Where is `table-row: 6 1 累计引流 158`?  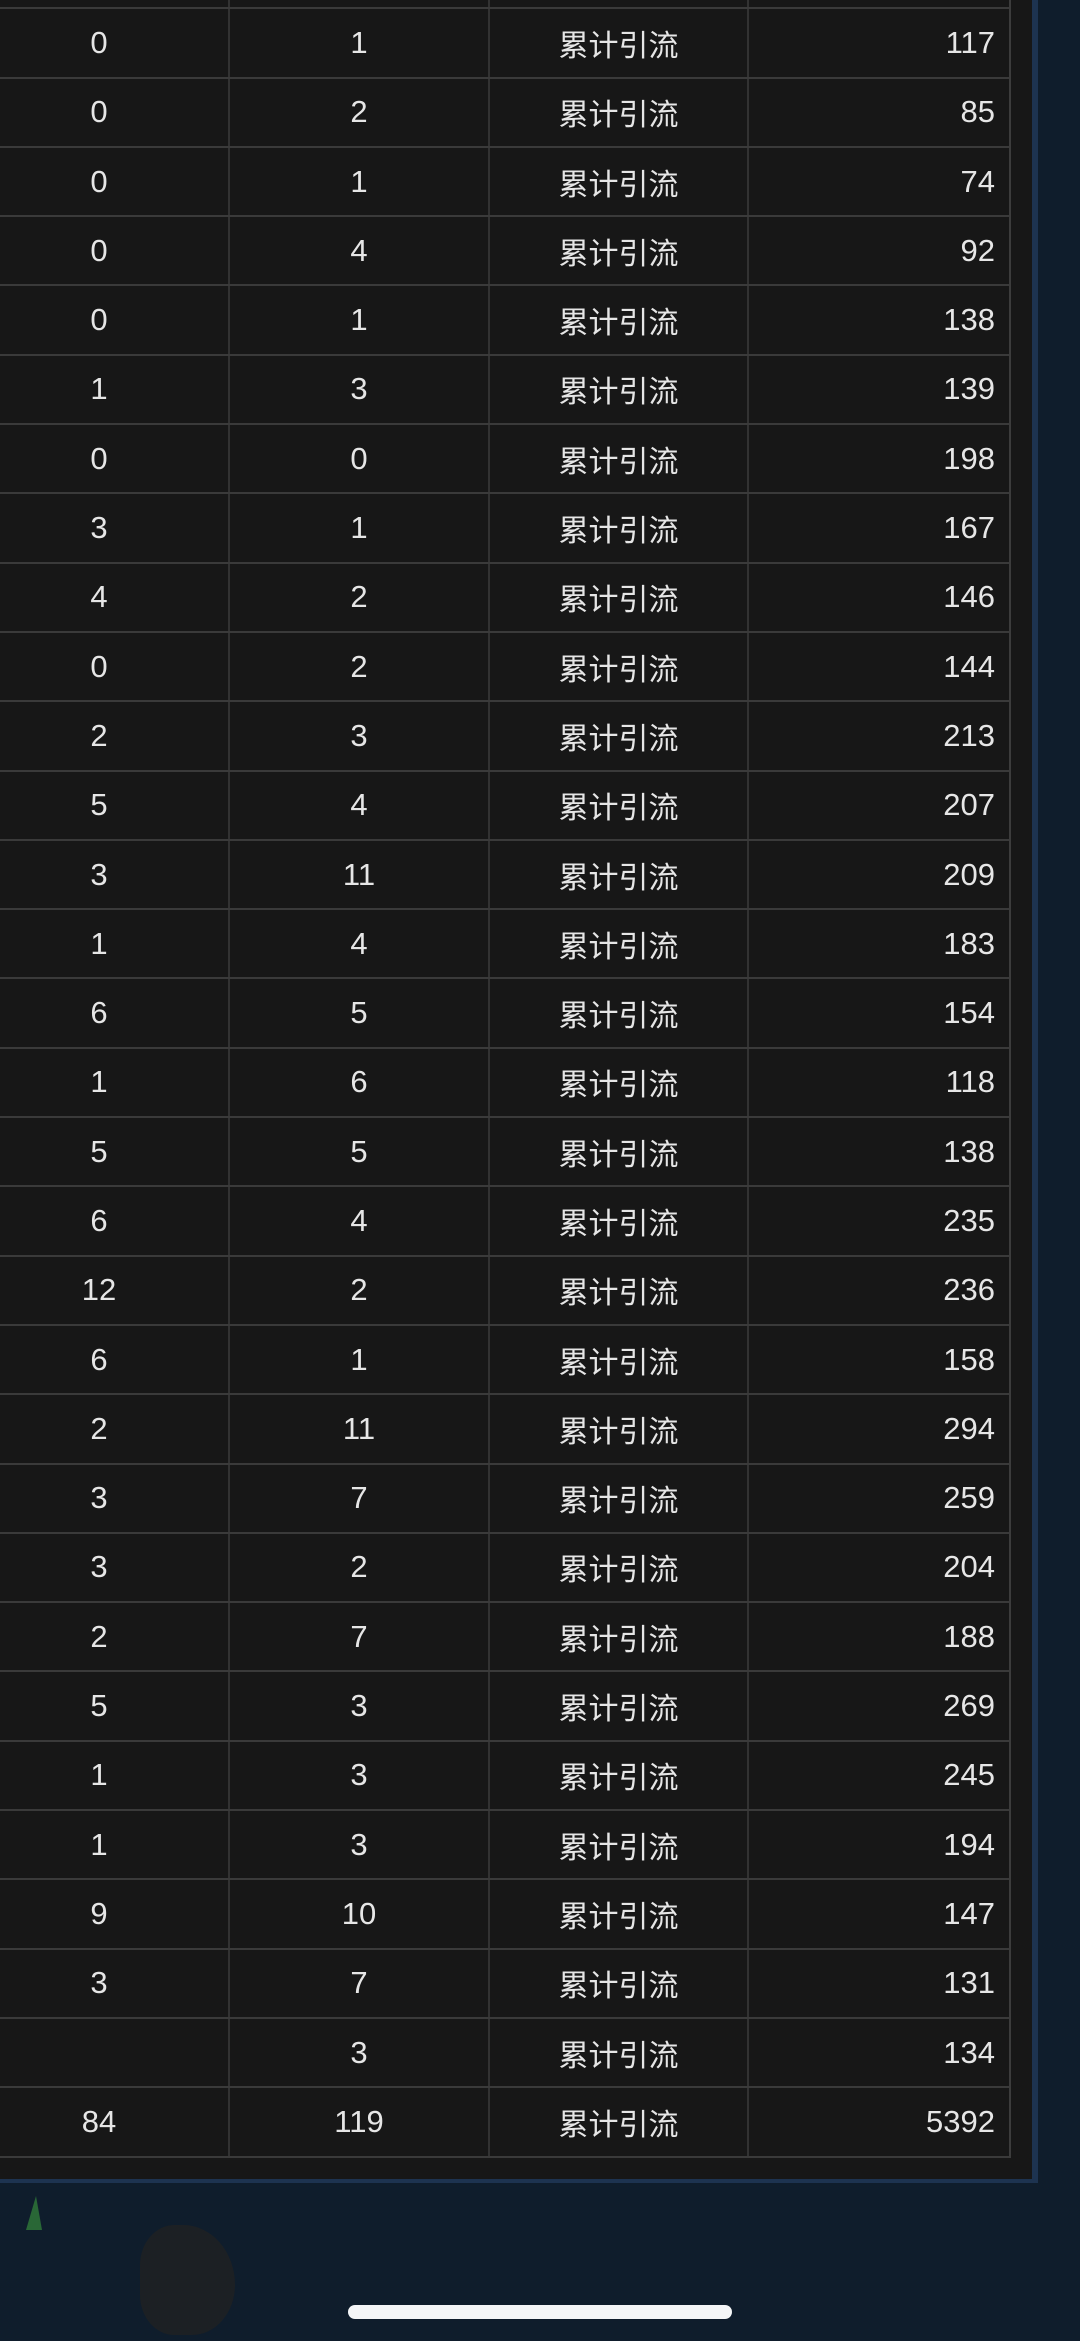 table-row: 6 1 累计引流 158 is located at coordinates (504, 1360).